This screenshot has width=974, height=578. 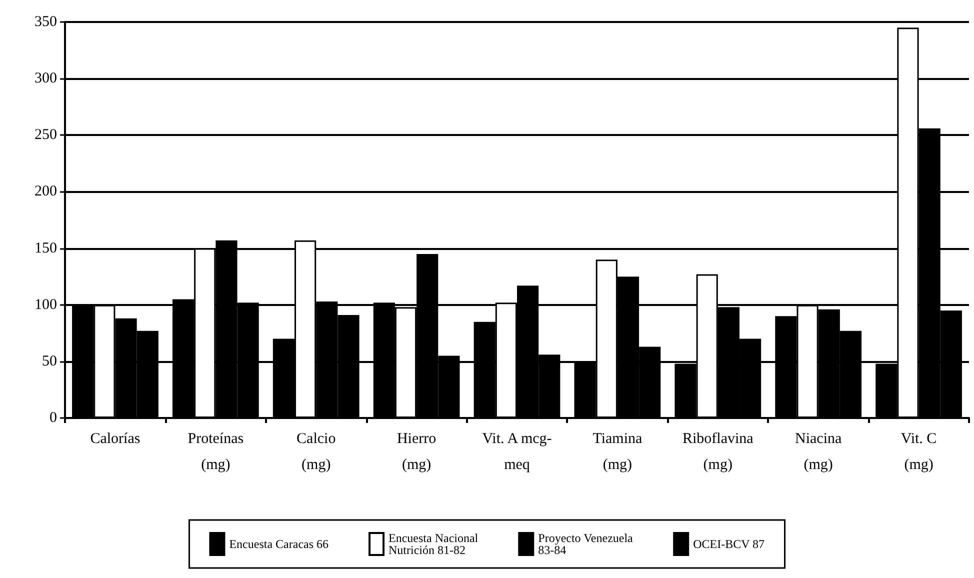 What do you see at coordinates (115, 439) in the screenshot?
I see `x-tick-label: Calorías` at bounding box center [115, 439].